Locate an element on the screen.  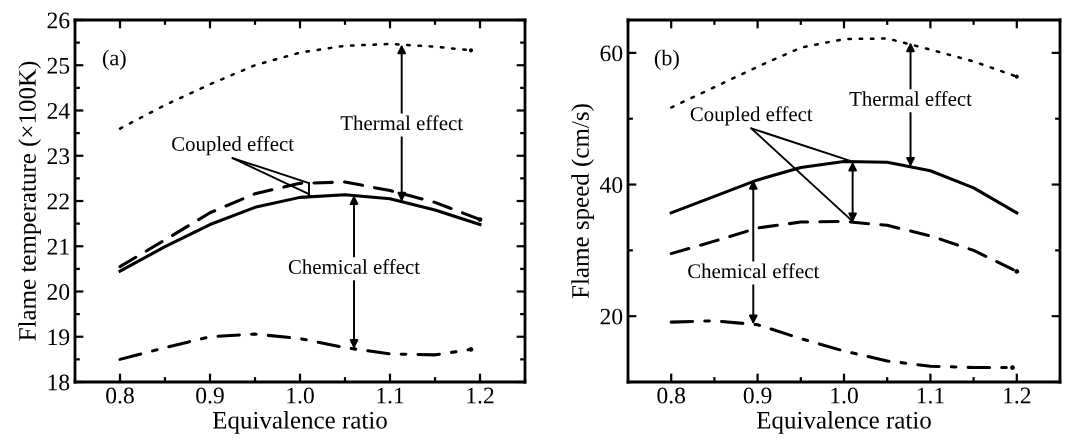
y-tick-label: 23 is located at coordinates (58, 156).